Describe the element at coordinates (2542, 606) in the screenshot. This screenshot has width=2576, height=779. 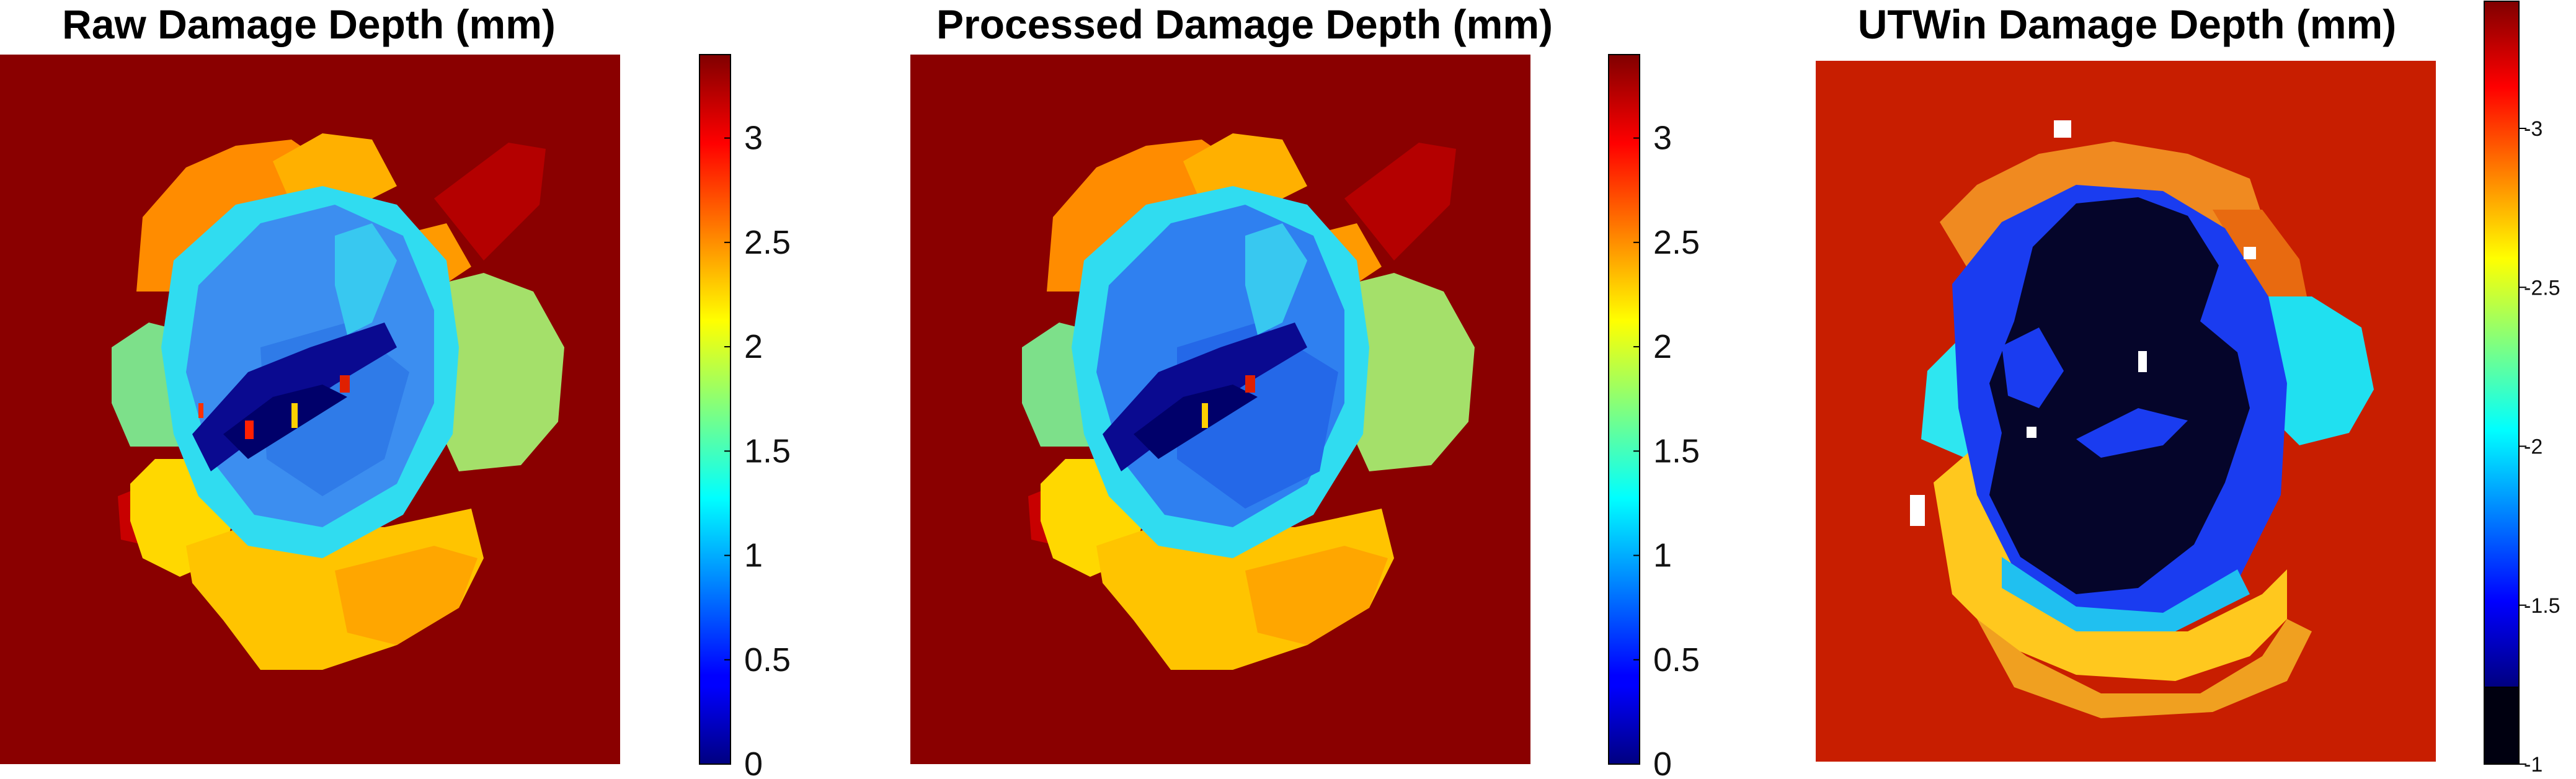
I see `colorbar-tick-label: -1.5` at that location.